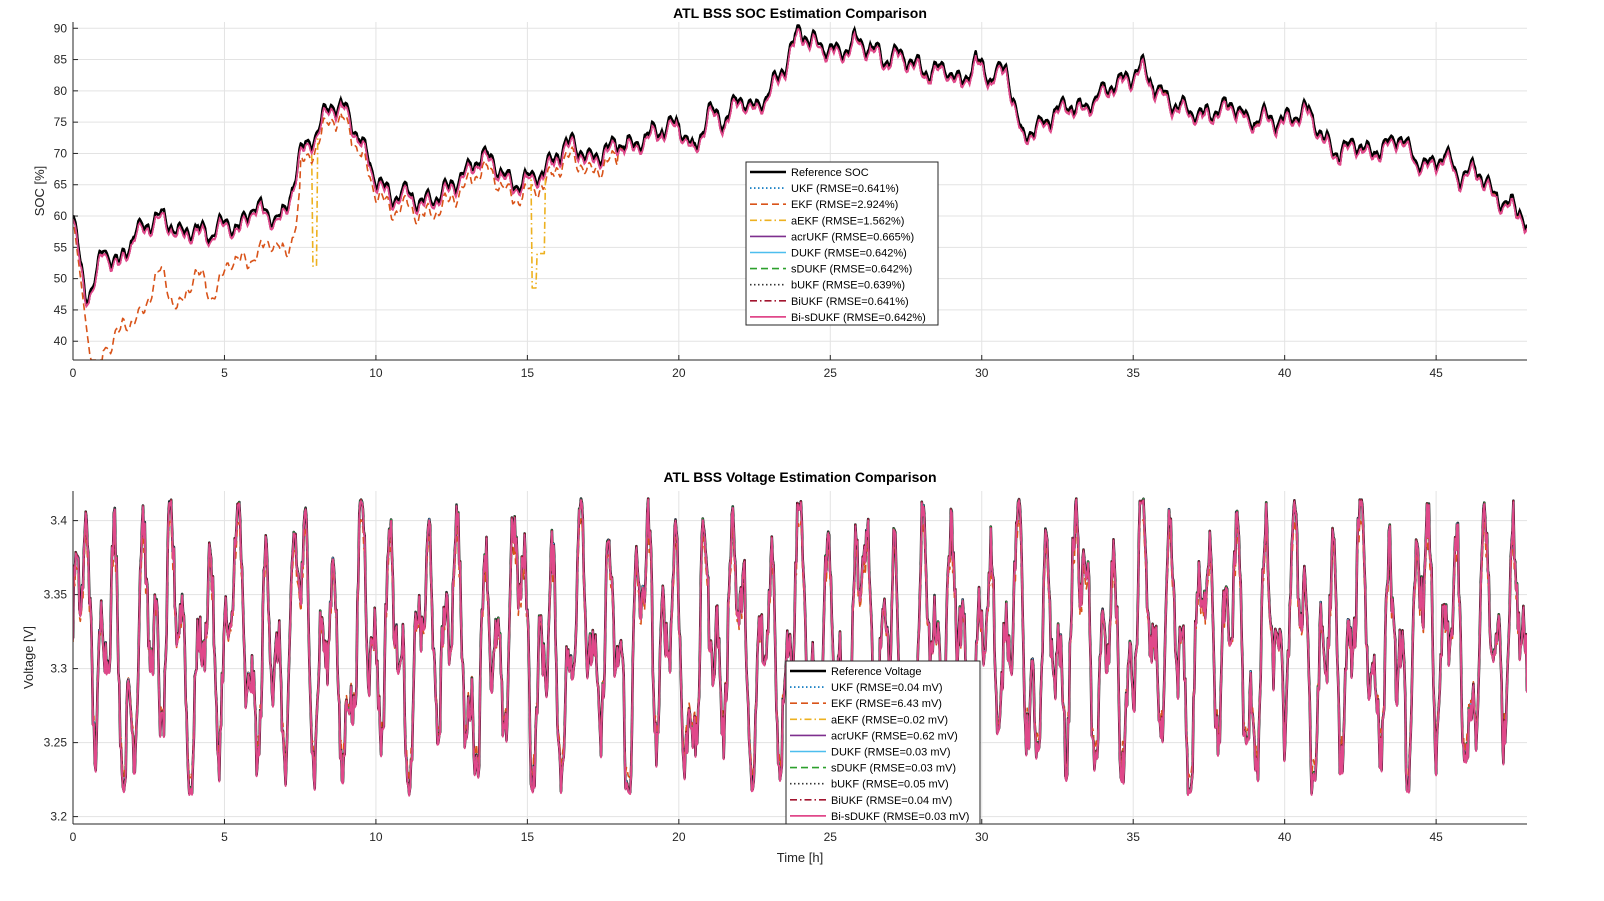  I want to click on legend-label: Reference Voltage, so click(876, 672).